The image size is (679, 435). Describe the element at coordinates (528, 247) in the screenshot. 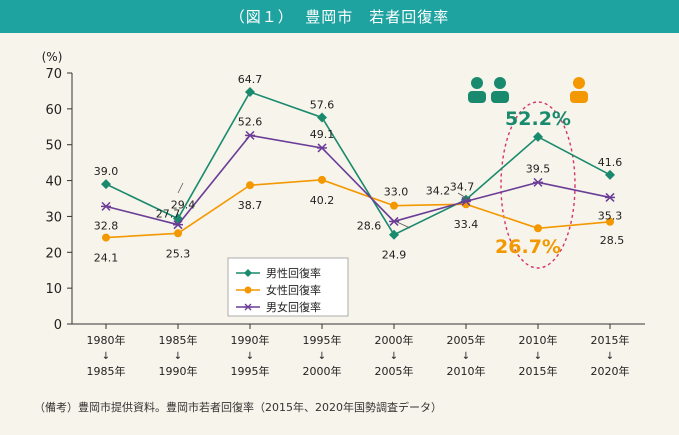

I see `data-label-female-highlight: 26.7%` at that location.